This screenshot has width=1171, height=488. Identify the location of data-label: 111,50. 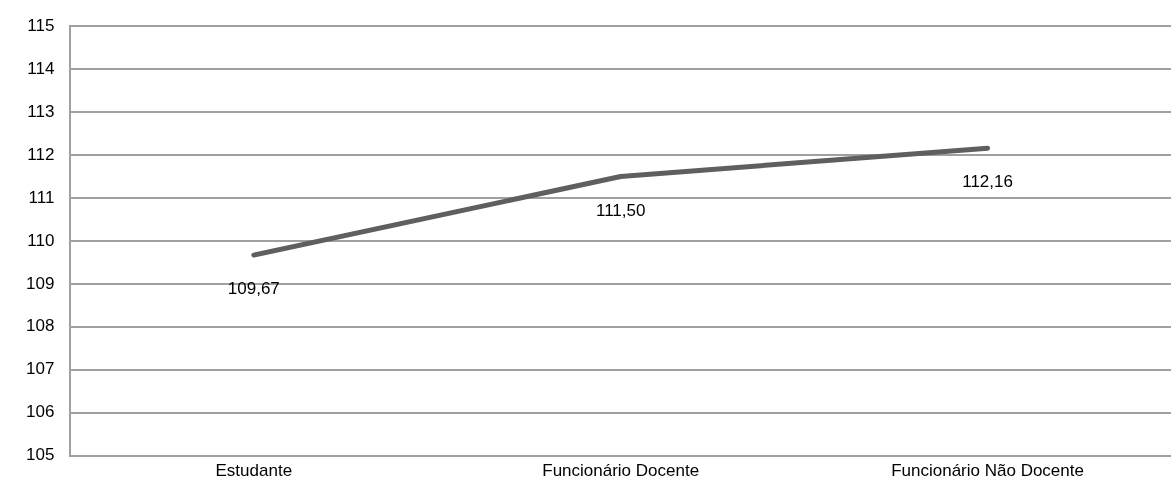
(620, 210).